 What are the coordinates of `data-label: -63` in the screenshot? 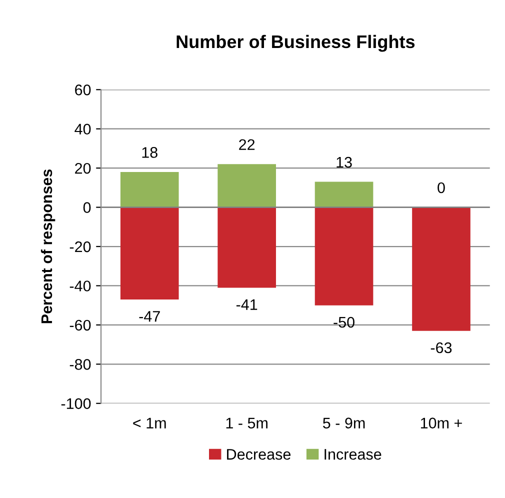 It's located at (441, 348).